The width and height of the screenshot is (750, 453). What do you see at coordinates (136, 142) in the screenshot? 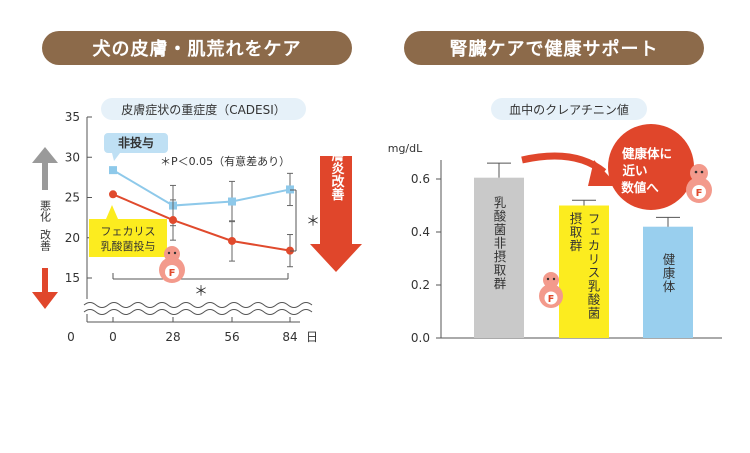
I see `legend-label-untreated: 非投与` at bounding box center [136, 142].